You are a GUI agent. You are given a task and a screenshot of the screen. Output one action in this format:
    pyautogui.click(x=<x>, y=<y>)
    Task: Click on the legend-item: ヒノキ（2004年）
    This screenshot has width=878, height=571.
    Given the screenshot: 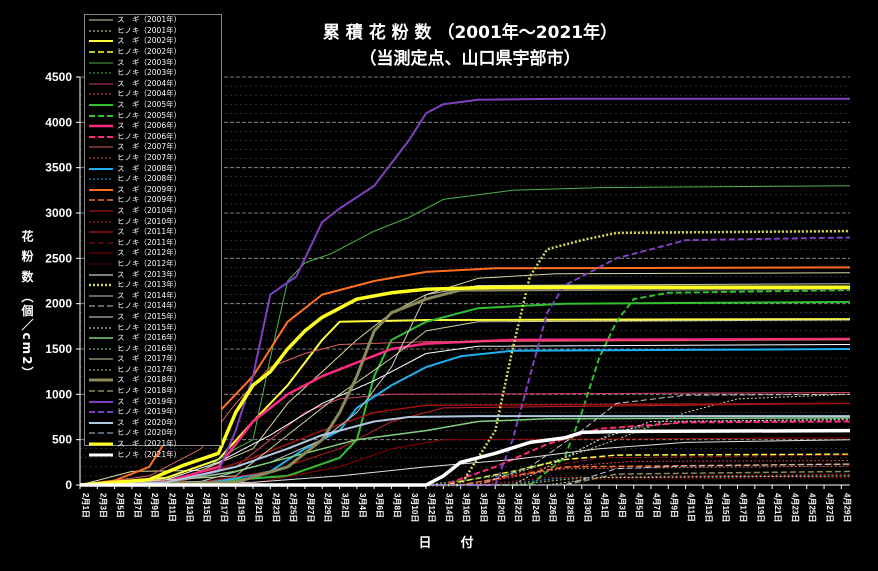 What is the action you would take?
    pyautogui.click(x=153, y=94)
    